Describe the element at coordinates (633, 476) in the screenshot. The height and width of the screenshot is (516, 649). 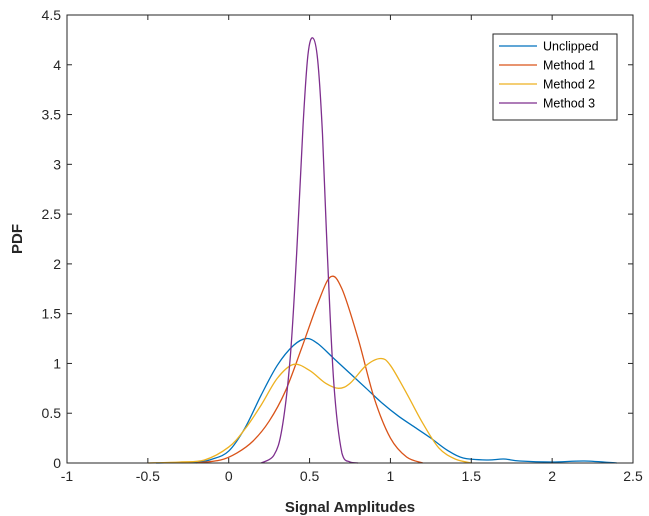
I see `x-tick-label: 2.5` at that location.